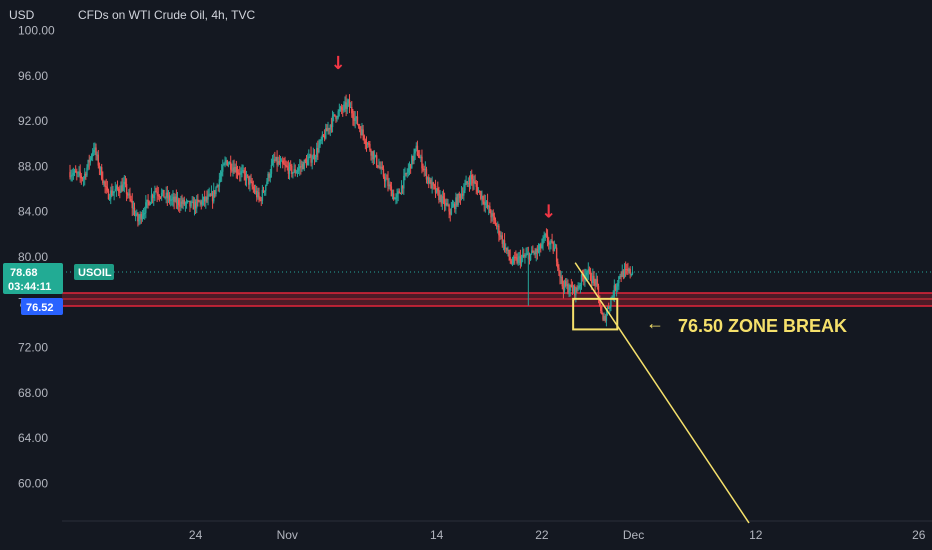 The width and height of the screenshot is (932, 550). Describe the element at coordinates (662, 393) in the screenshot. I see `projection-trendline` at that location.